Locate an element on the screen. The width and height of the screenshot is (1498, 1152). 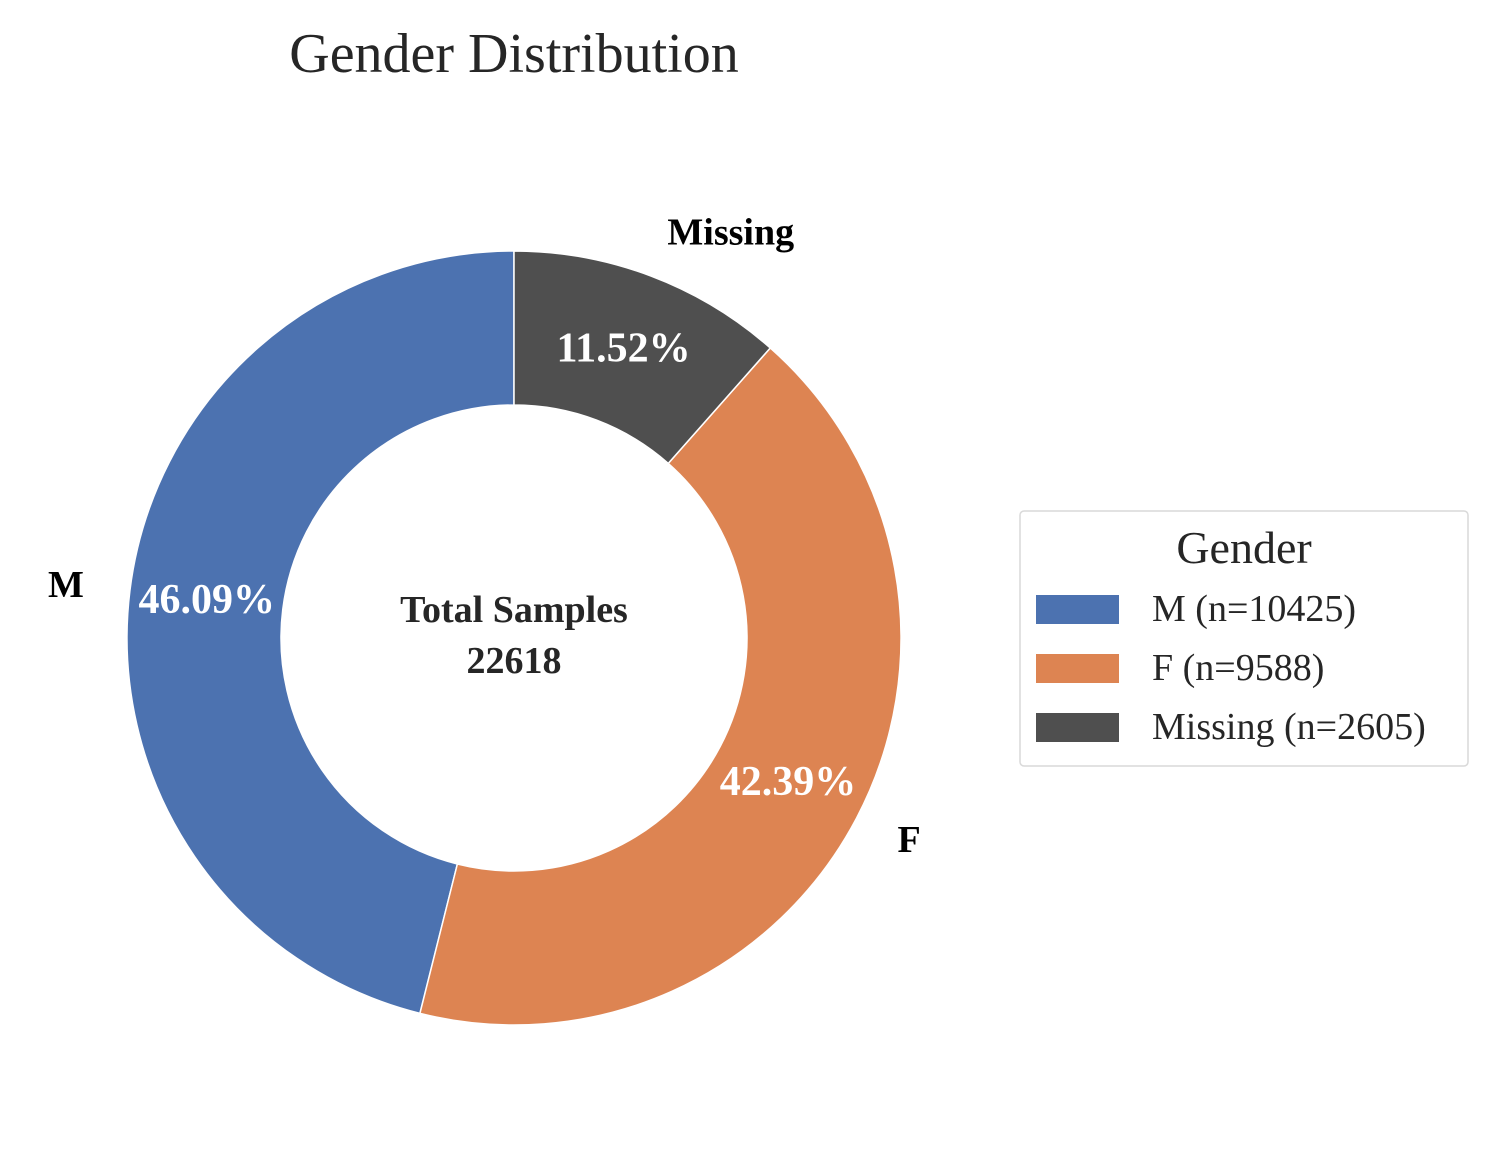
legend-swatch-missing is located at coordinates (1077, 727).